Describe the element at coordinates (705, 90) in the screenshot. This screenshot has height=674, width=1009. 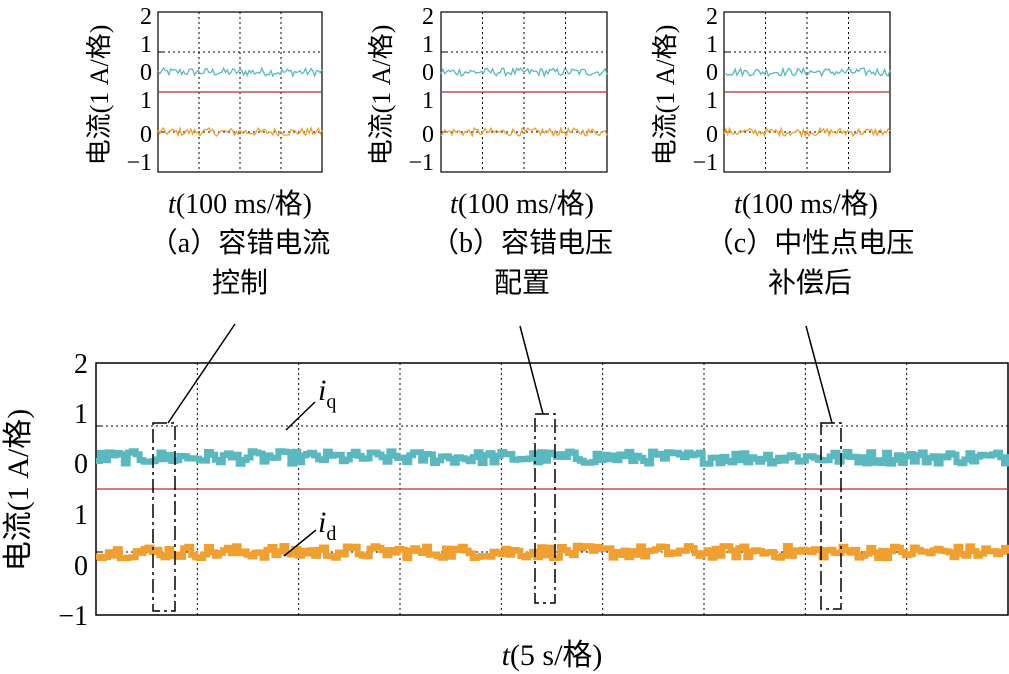
I see `small-panel-c-yticks: 2 1 0 1 0 −1` at that location.